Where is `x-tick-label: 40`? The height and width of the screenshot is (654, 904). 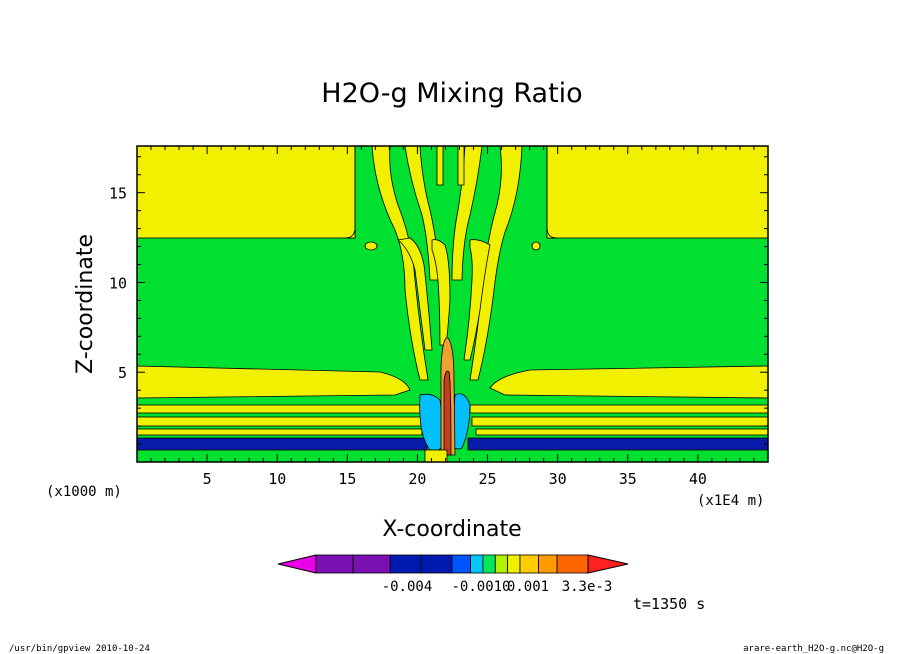 x-tick-label: 40 is located at coordinates (698, 479).